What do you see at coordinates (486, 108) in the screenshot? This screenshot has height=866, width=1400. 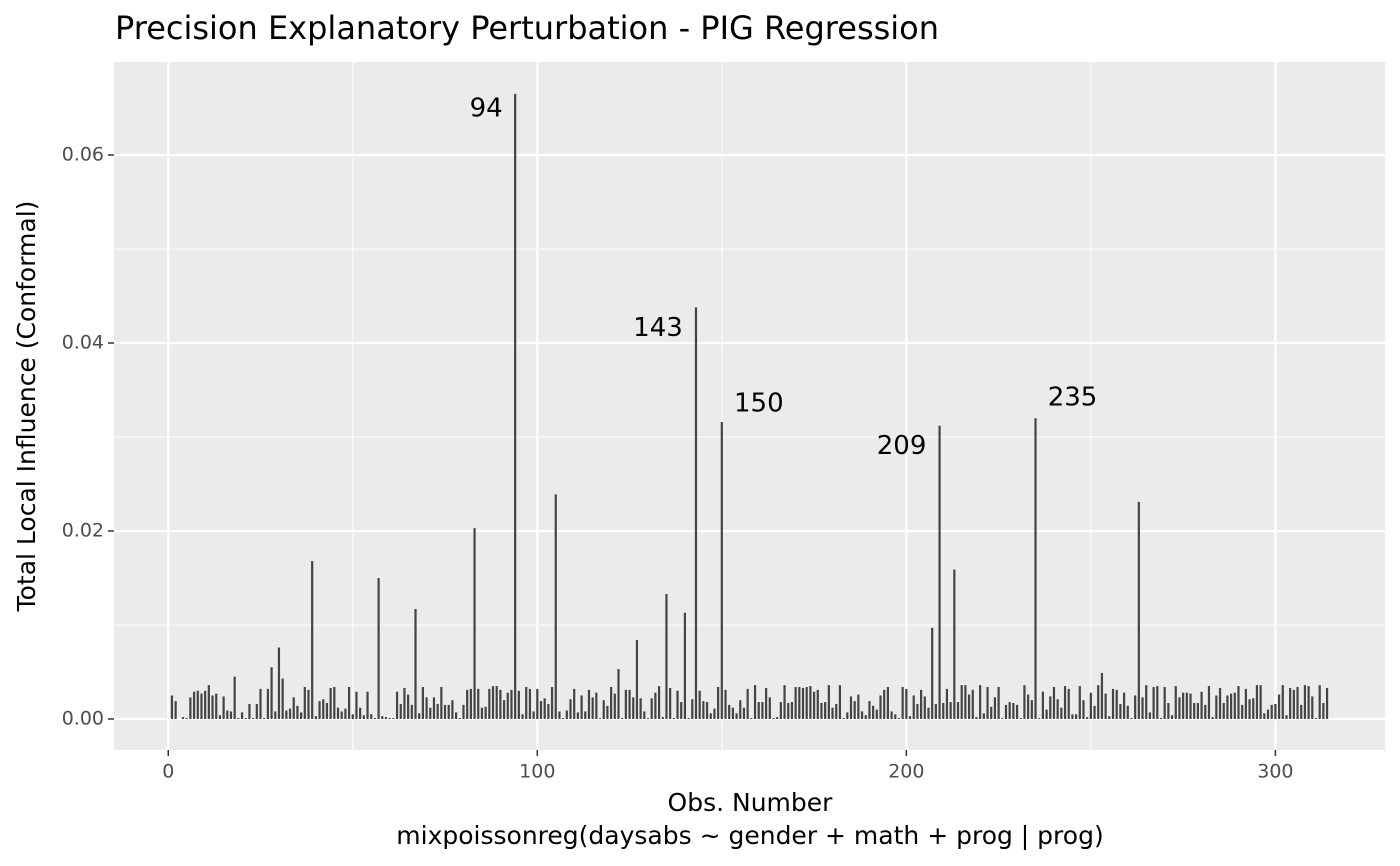 I see `annotation: 94` at bounding box center [486, 108].